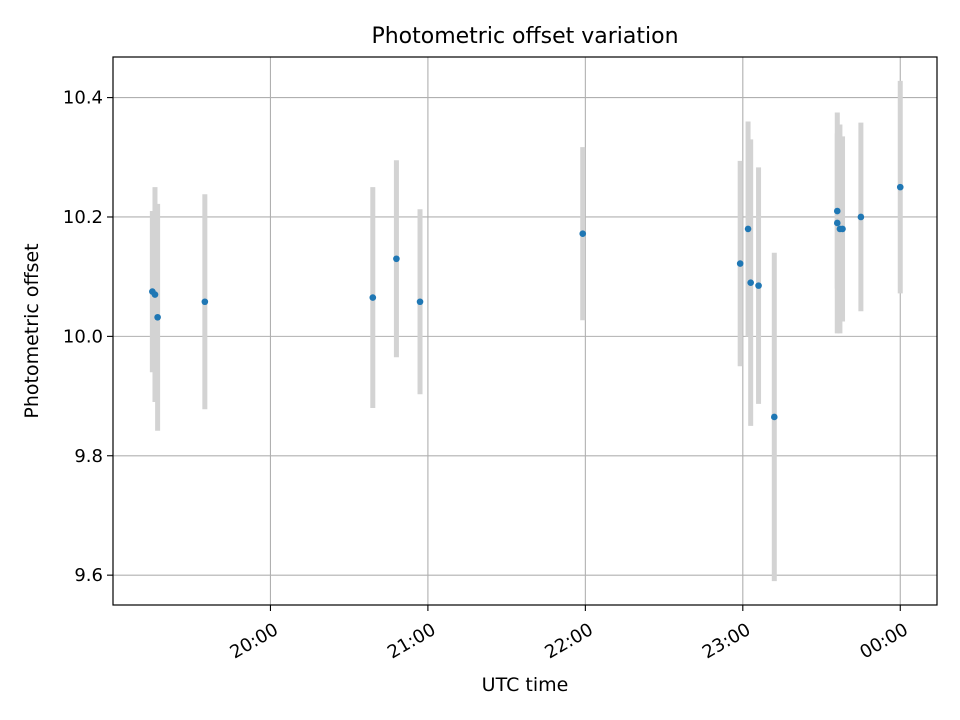  I want to click on x-axis-label: UTC time, so click(525, 685).